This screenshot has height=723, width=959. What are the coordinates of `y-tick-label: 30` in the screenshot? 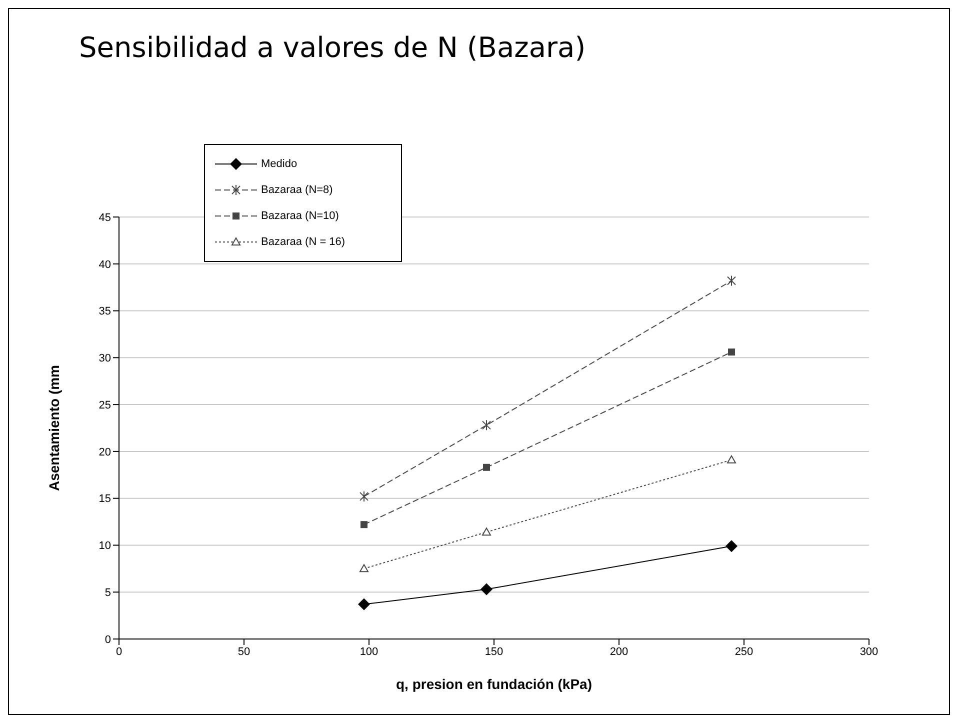 It's located at (104, 358).